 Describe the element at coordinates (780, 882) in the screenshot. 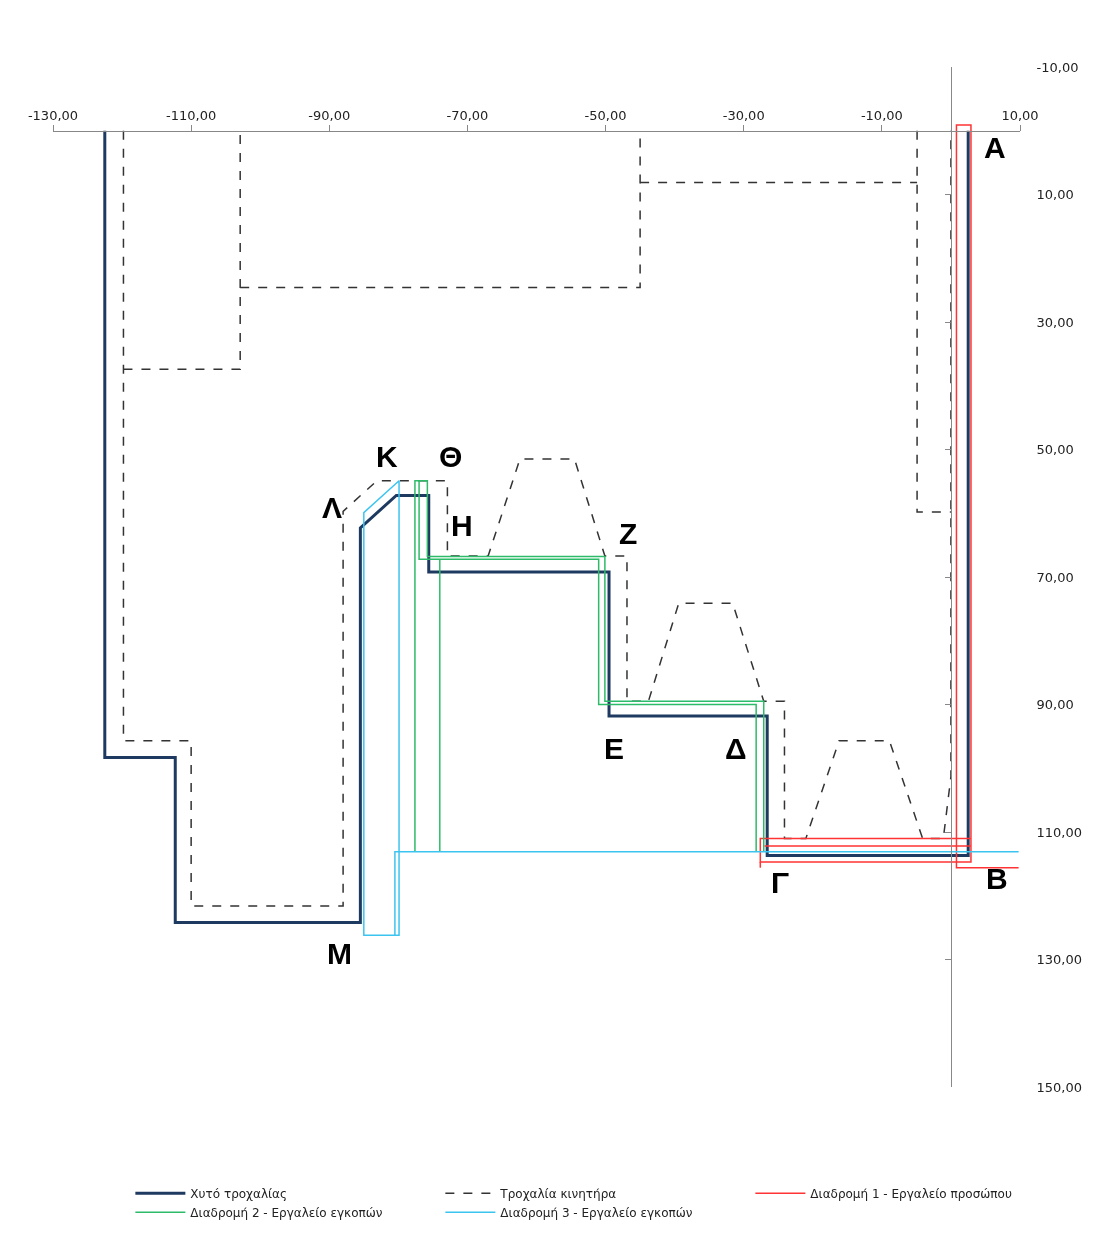

I see `annotation: Γ` at that location.